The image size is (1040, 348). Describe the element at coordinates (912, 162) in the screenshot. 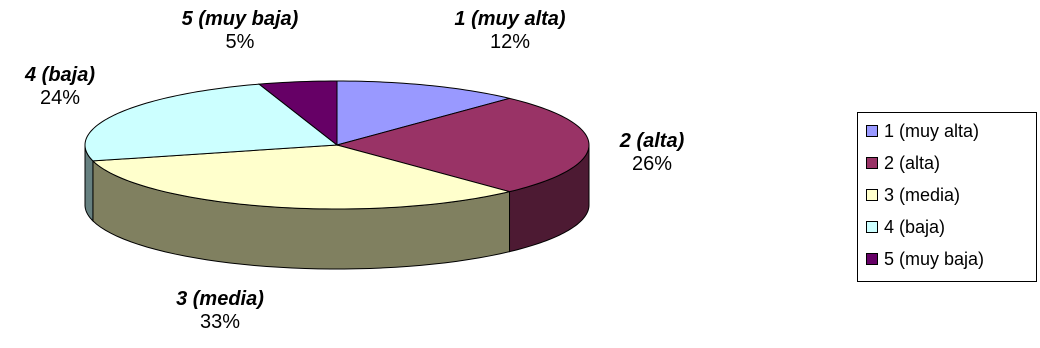

I see `legend-label: 2 (alta)` at that location.